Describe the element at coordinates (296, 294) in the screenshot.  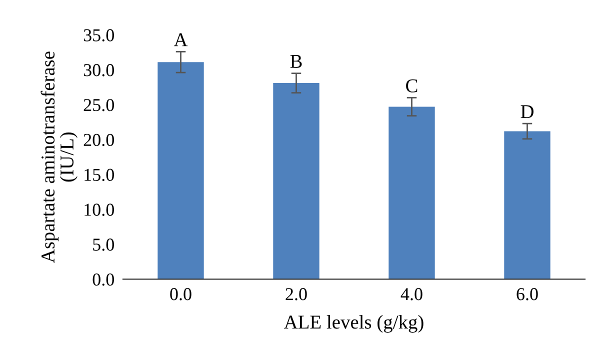
I see `x-tick-label: 2.0` at that location.